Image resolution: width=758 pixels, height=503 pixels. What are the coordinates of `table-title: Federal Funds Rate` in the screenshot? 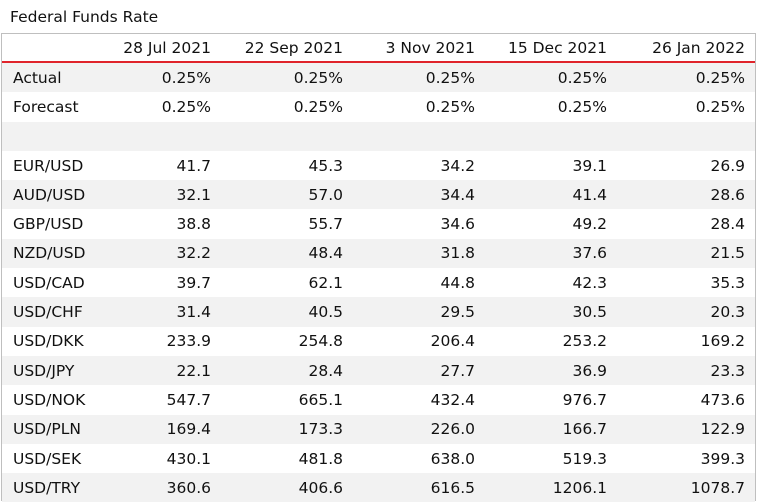 It's located at (84, 17).